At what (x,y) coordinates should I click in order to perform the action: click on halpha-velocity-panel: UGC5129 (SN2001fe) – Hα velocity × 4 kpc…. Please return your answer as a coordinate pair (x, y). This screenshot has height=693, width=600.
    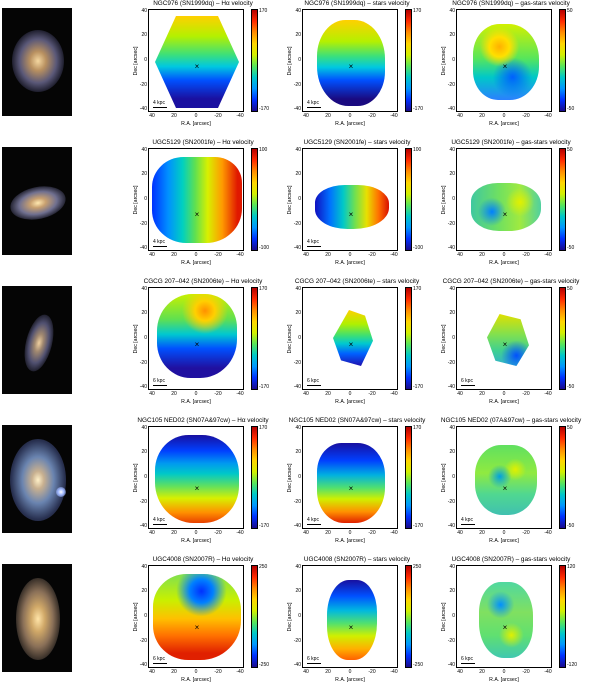
    Looking at the image, I should click on (203, 207).